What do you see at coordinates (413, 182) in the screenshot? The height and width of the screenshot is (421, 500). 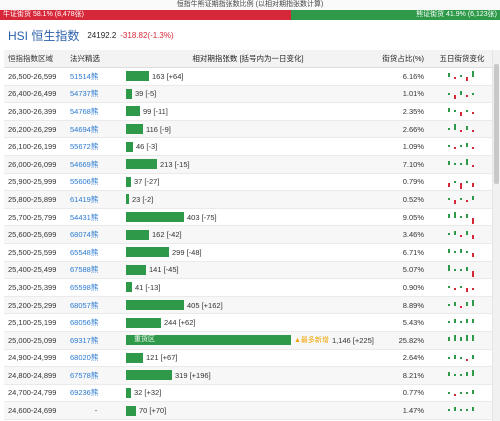 I see `street-ratio: 0.79%` at bounding box center [413, 182].